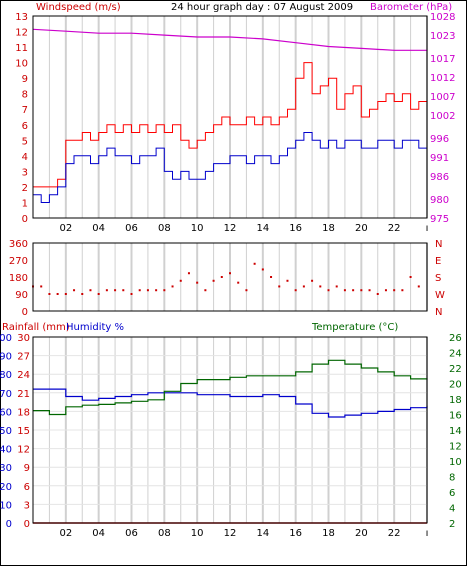 This screenshot has width=467, height=566. Describe the element at coordinates (427, 228) in the screenshot. I see `wind-panel-x-end-tick: ı` at that location.